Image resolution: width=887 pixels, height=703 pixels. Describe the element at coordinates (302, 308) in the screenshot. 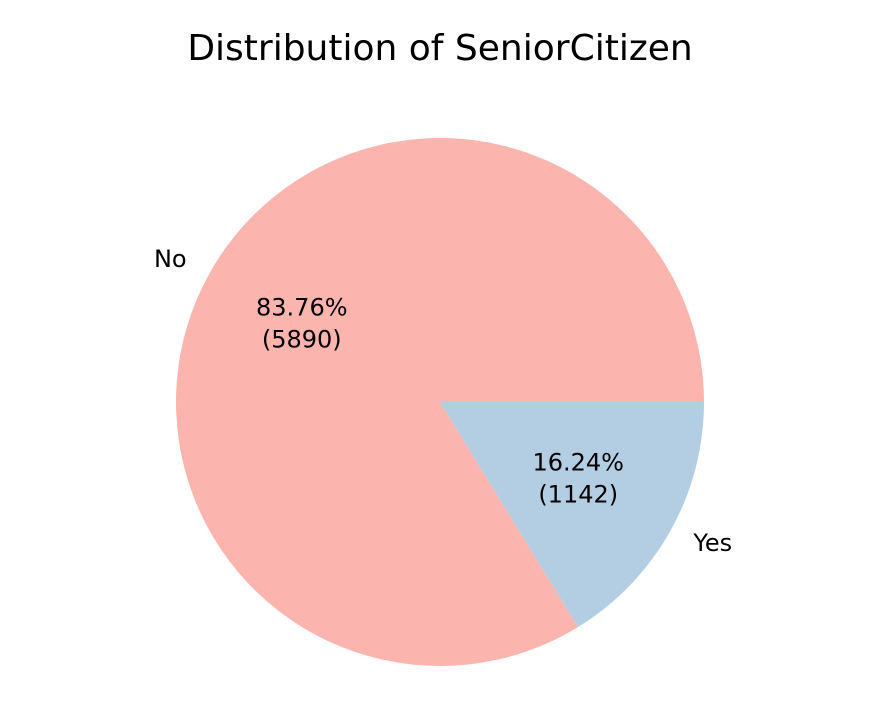

I see `value-label: 83.76%` at that location.